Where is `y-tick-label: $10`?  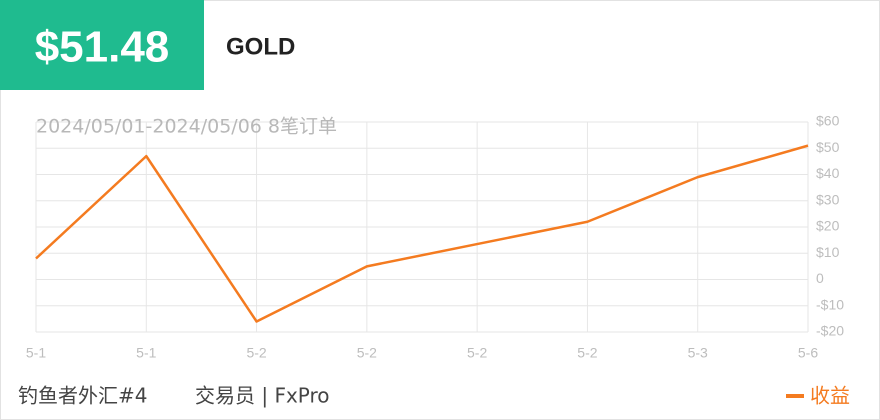
y-tick-label: $10 is located at coordinates (828, 252).